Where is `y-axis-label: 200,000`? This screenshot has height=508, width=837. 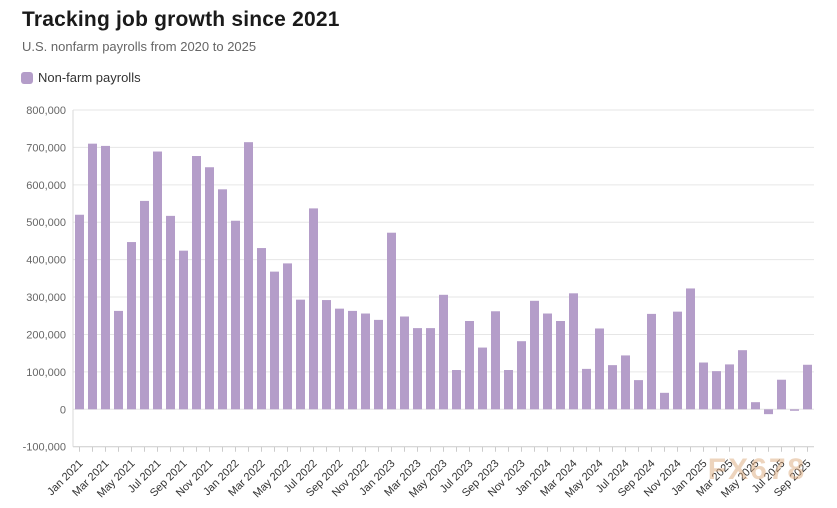
y-axis-label: 200,000 is located at coordinates (46, 335).